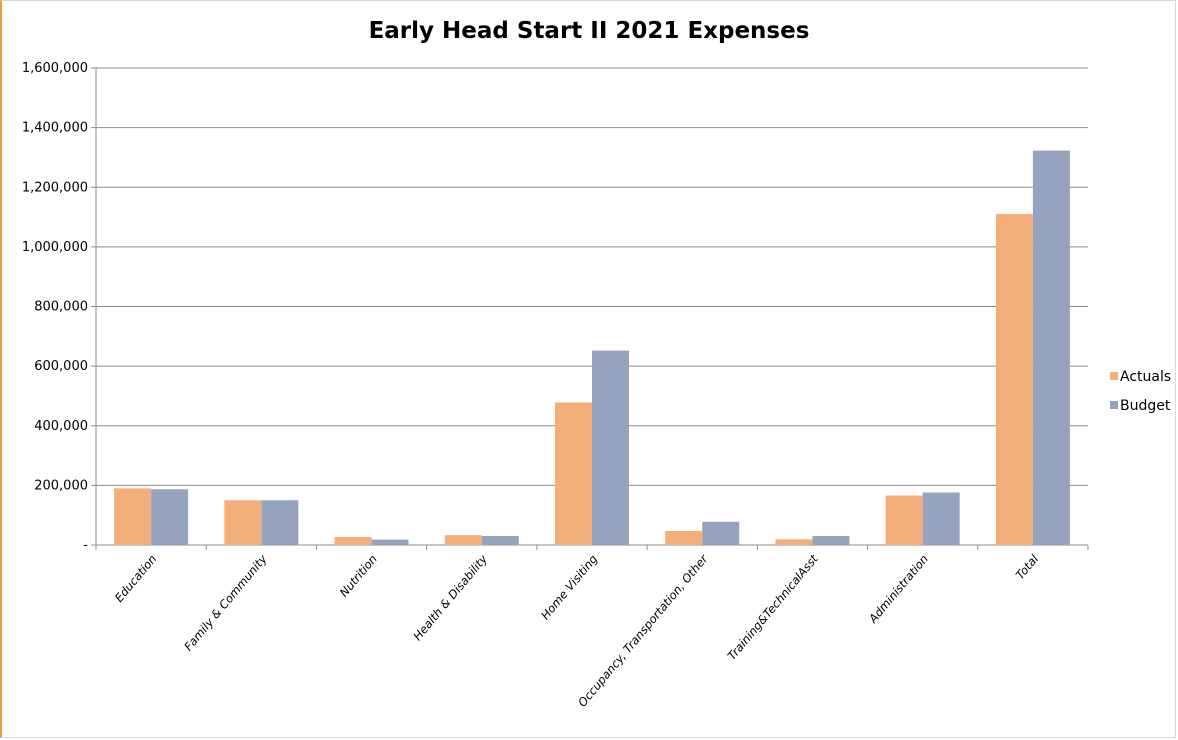 The image size is (1178, 740). Describe the element at coordinates (1114, 376) in the screenshot. I see `legend-swatch-actuals` at that location.